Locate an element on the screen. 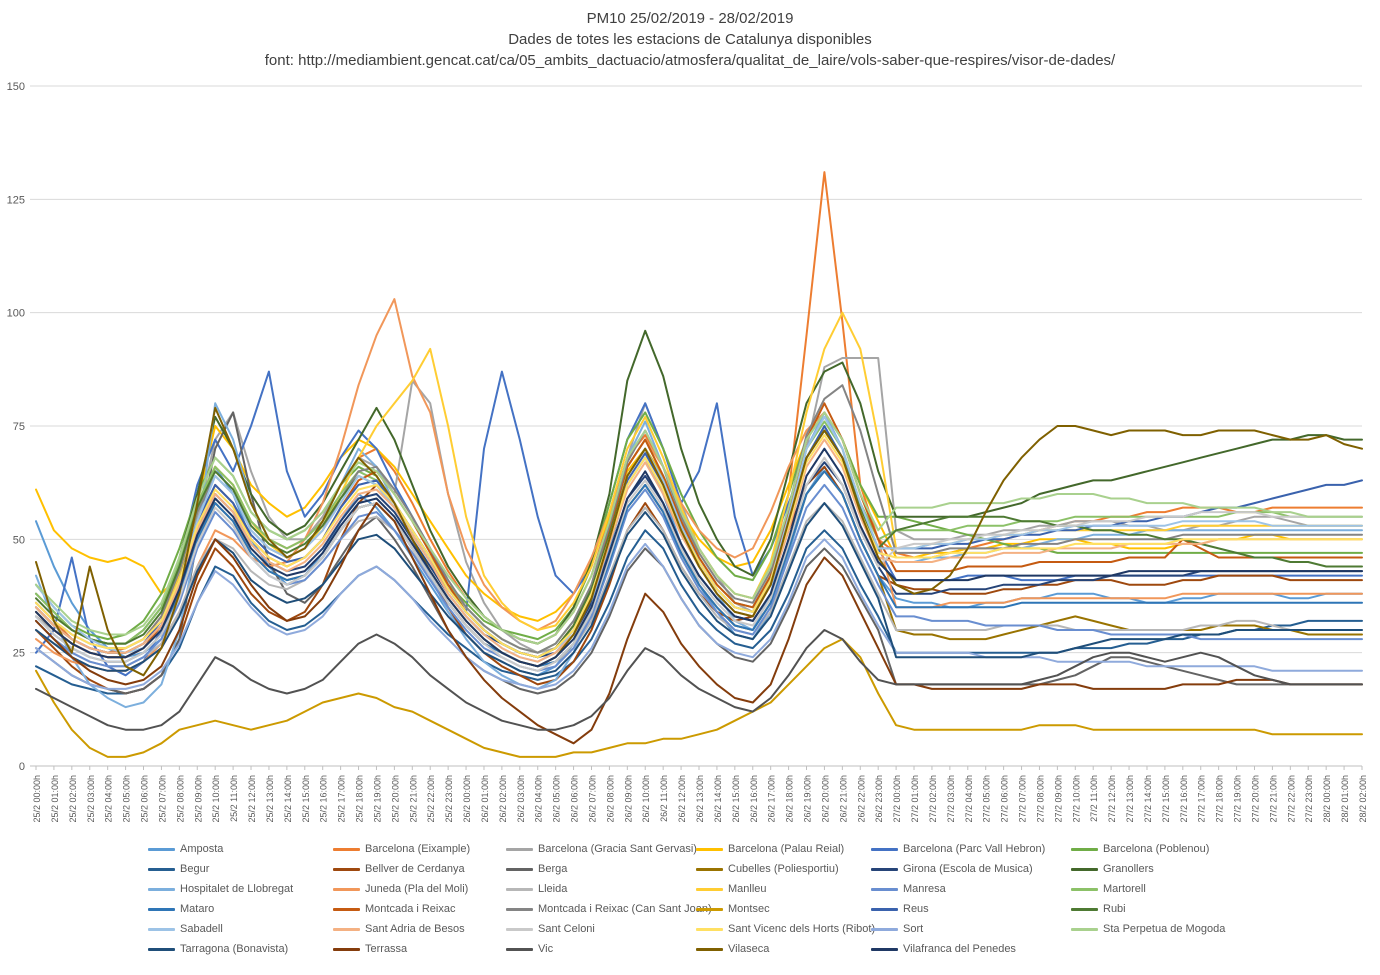 The image size is (1380, 975). legend-item: Lleida is located at coordinates (601, 889).